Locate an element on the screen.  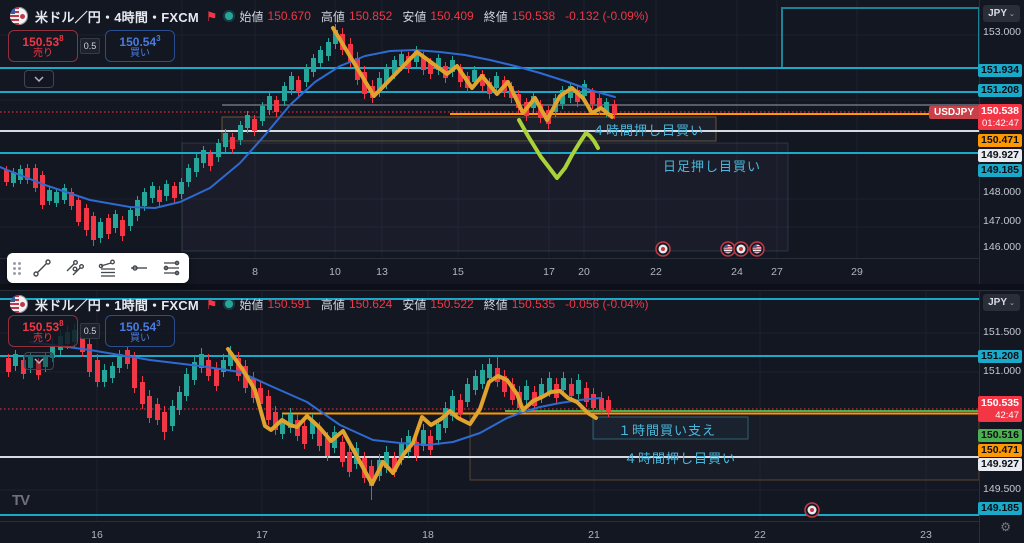
fan-lines-tool-icon is located at coordinates (106, 268).